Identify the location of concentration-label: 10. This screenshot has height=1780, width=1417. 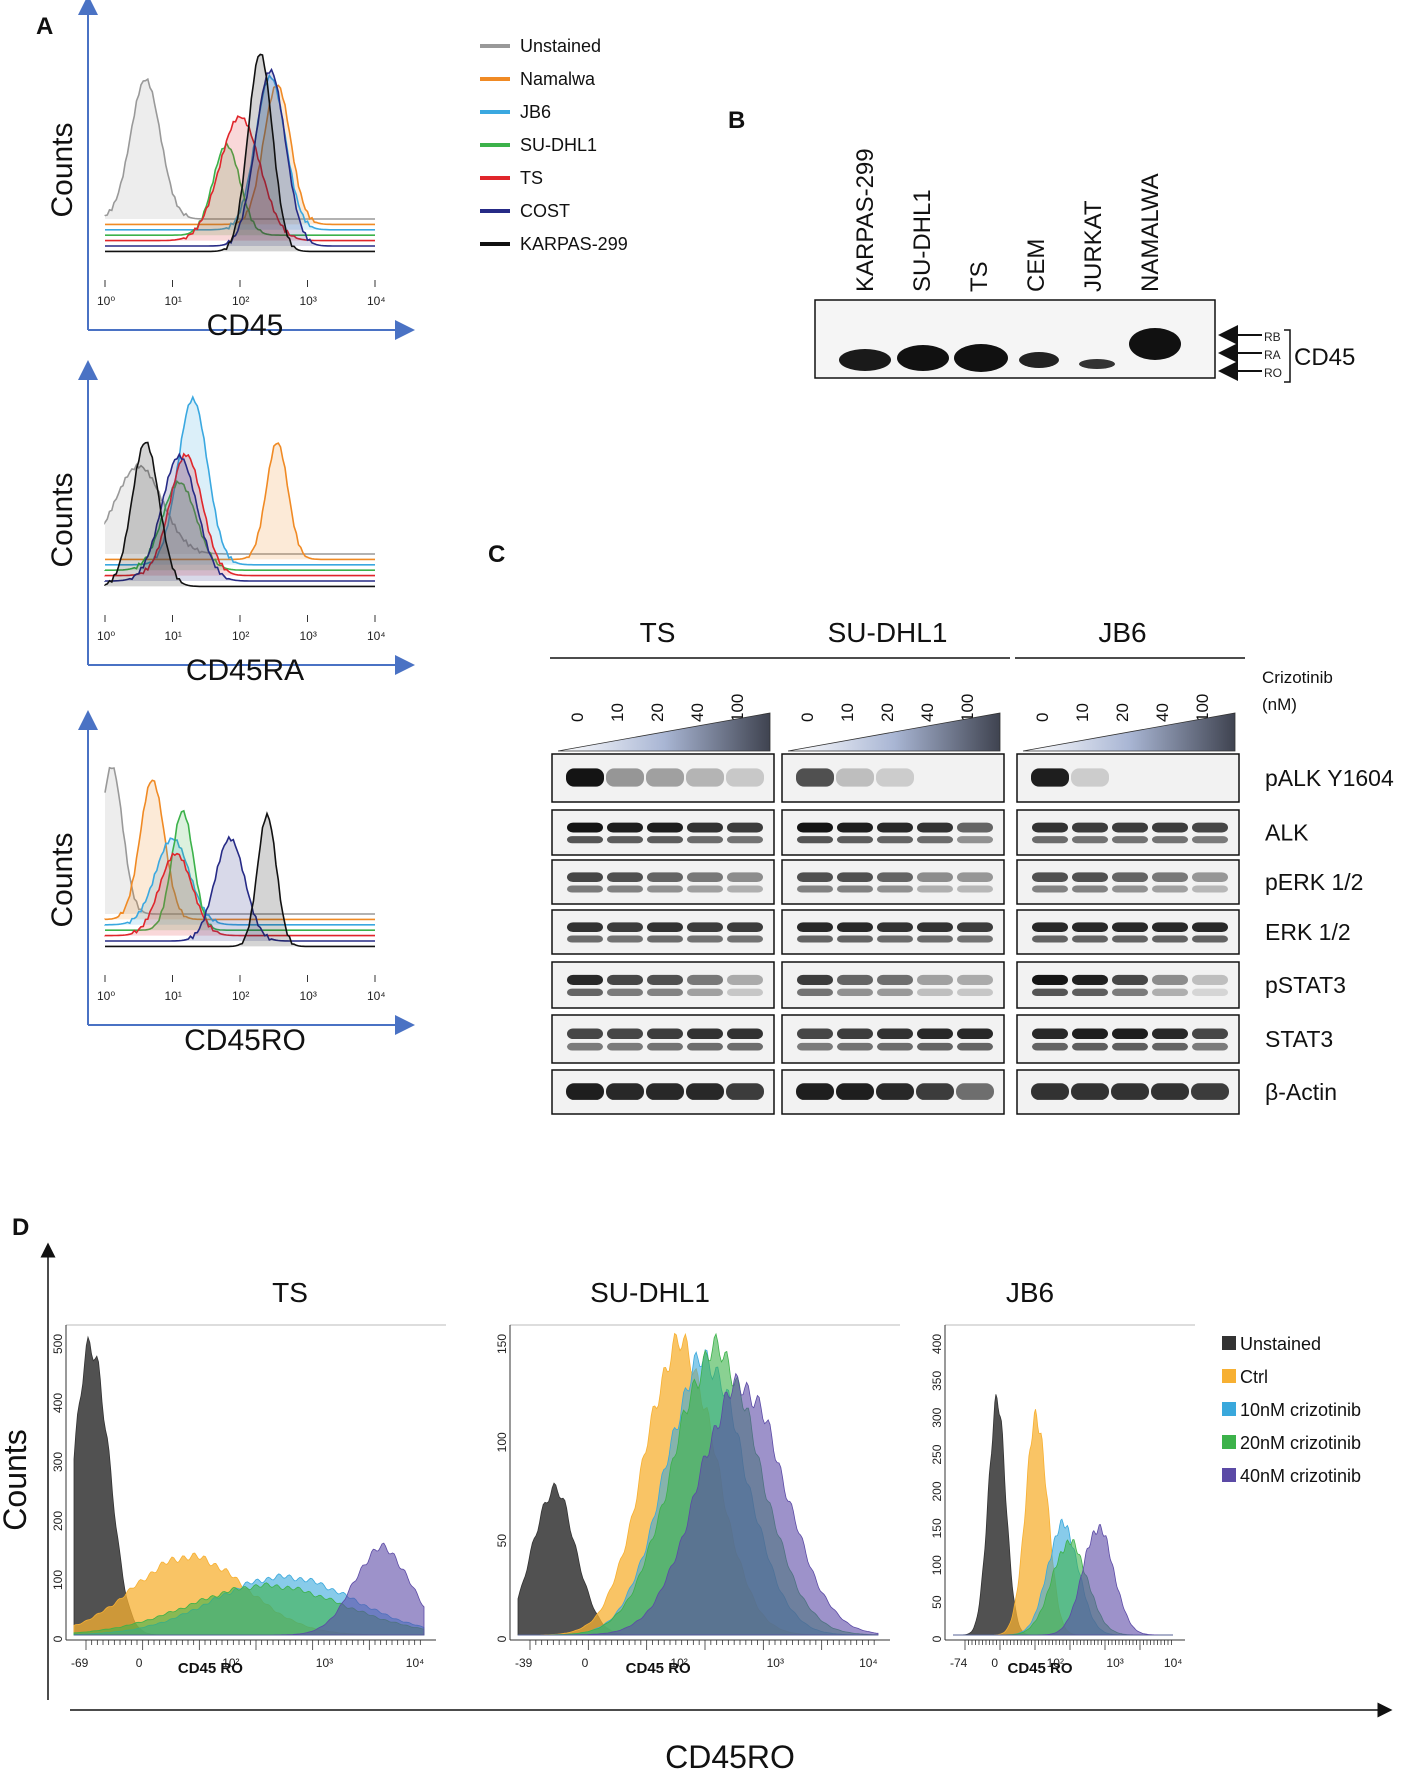
(617, 712).